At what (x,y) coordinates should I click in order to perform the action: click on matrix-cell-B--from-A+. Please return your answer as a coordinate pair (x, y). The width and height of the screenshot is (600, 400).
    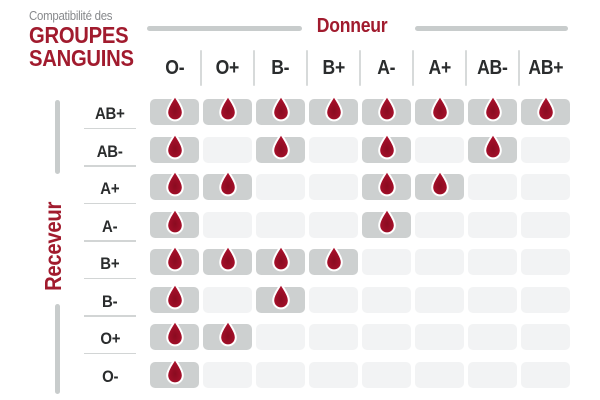
    Looking at the image, I should click on (439, 299).